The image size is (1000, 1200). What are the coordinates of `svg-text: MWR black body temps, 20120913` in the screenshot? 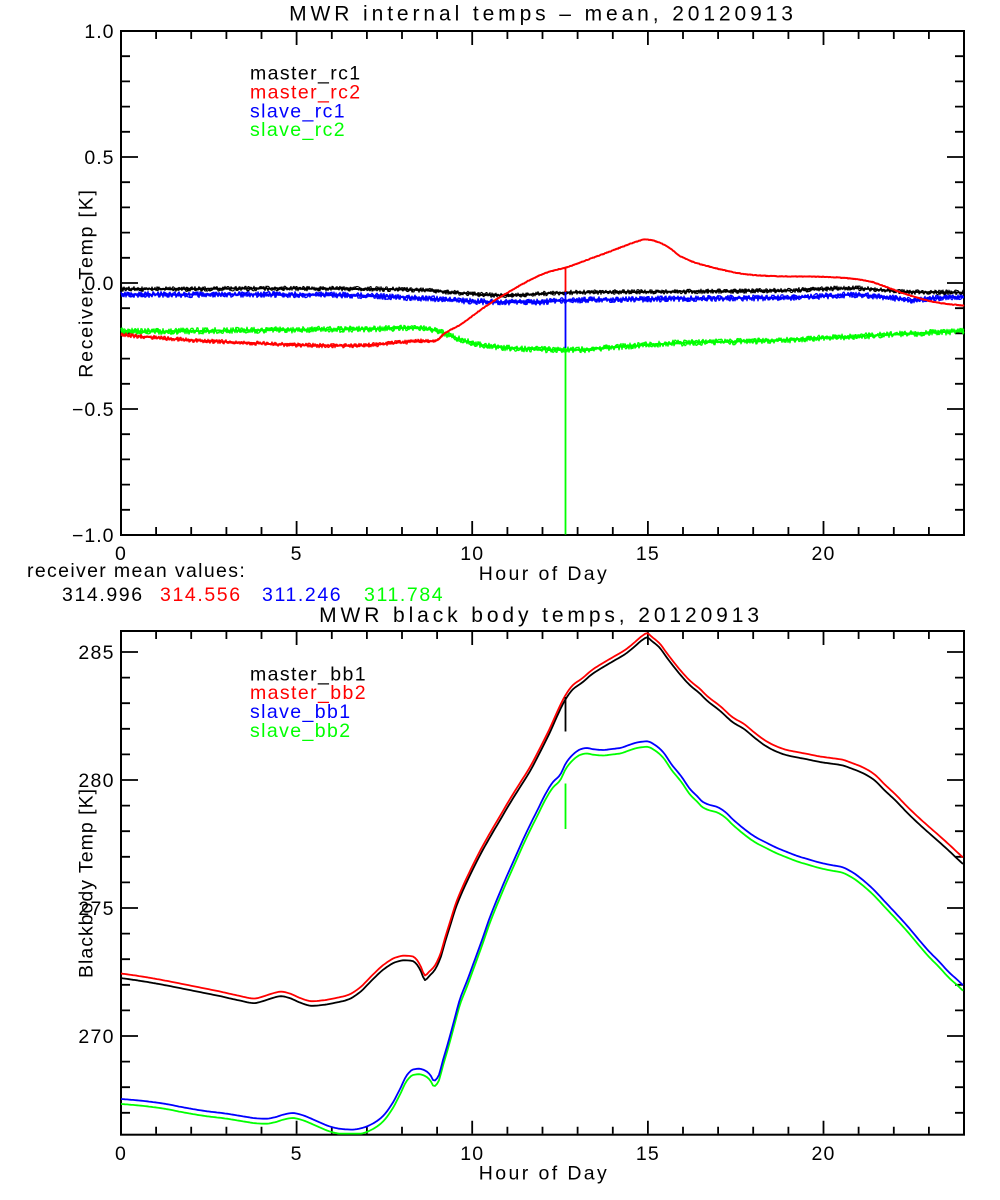 It's located at (541, 615).